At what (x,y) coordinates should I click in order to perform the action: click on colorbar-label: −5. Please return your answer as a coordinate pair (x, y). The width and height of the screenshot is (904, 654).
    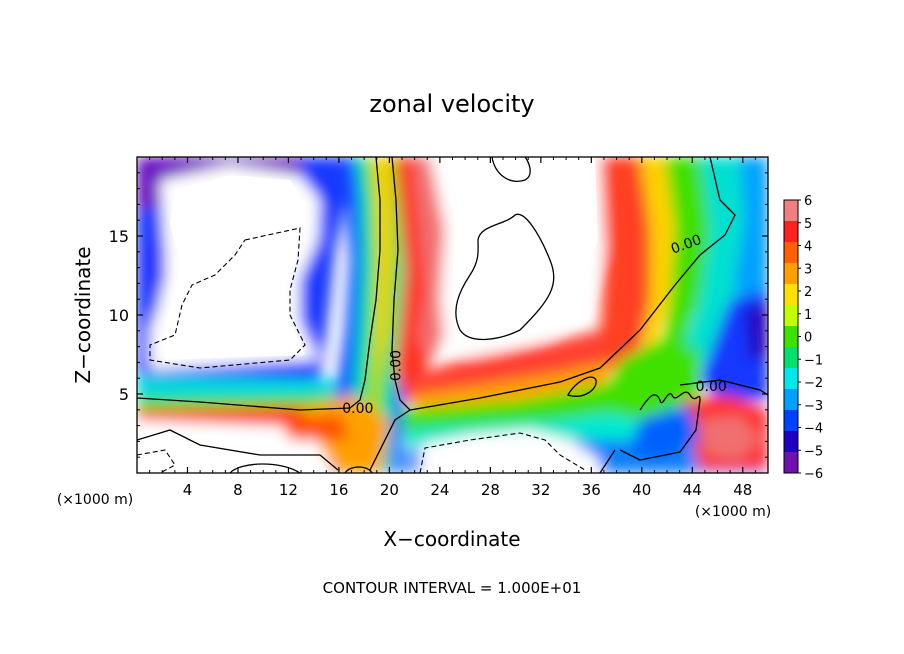
    Looking at the image, I should click on (813, 451).